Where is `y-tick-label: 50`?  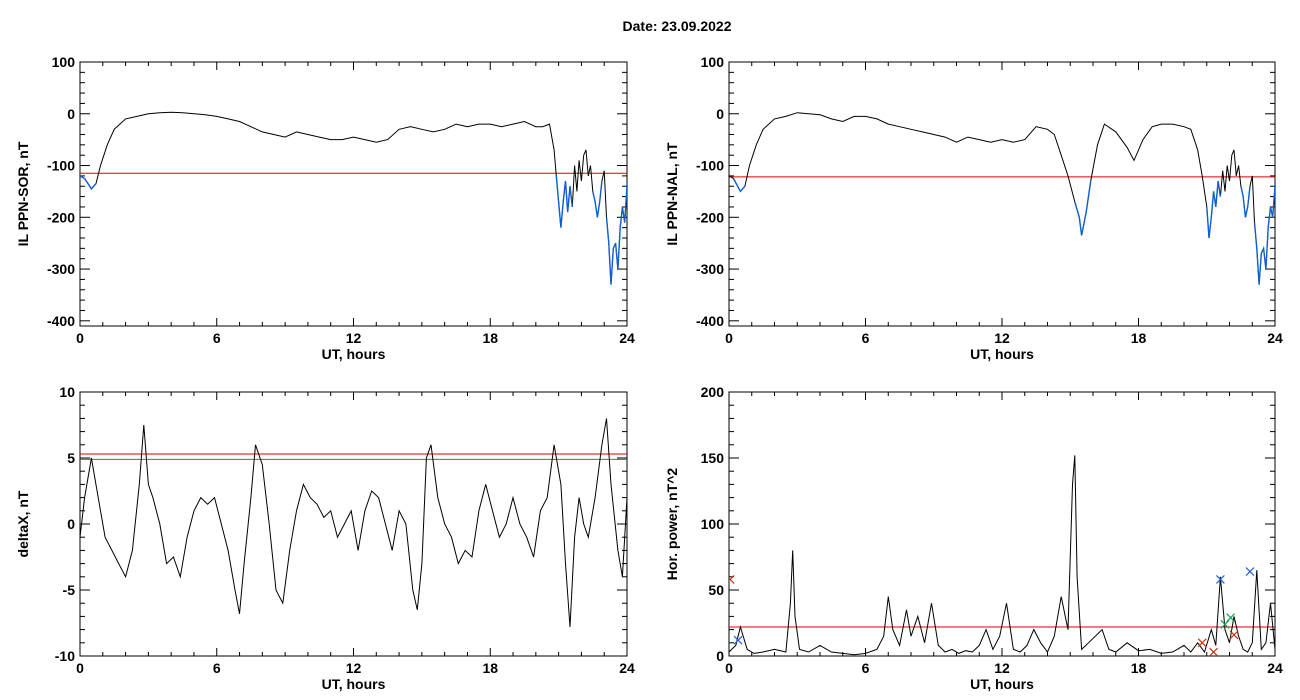
y-tick-label: 50 is located at coordinates (716, 590).